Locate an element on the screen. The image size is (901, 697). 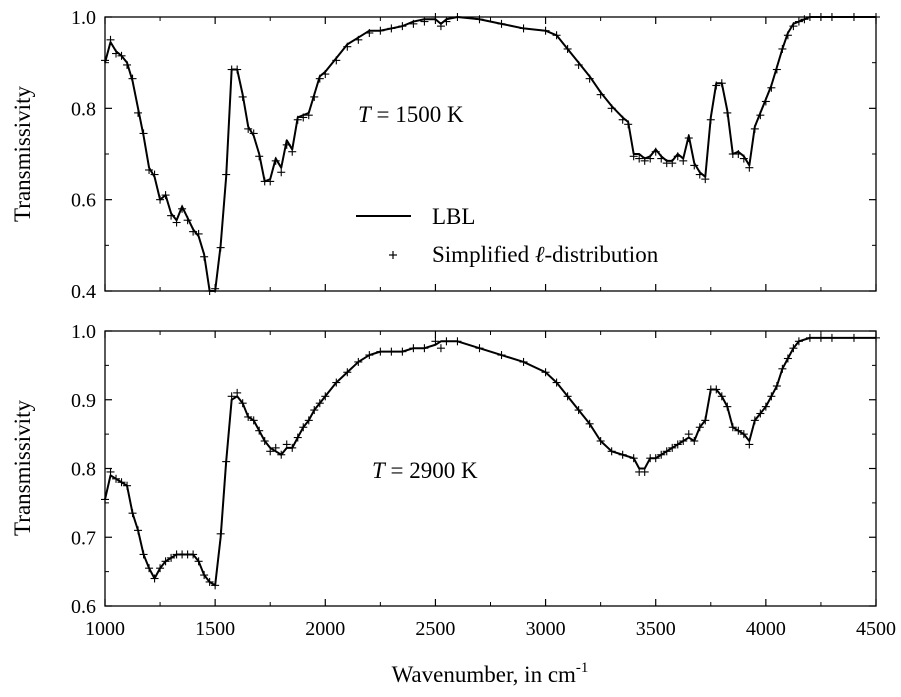
legend-label-simplified: Simplified ℓ-distribution is located at coordinates (545, 254).